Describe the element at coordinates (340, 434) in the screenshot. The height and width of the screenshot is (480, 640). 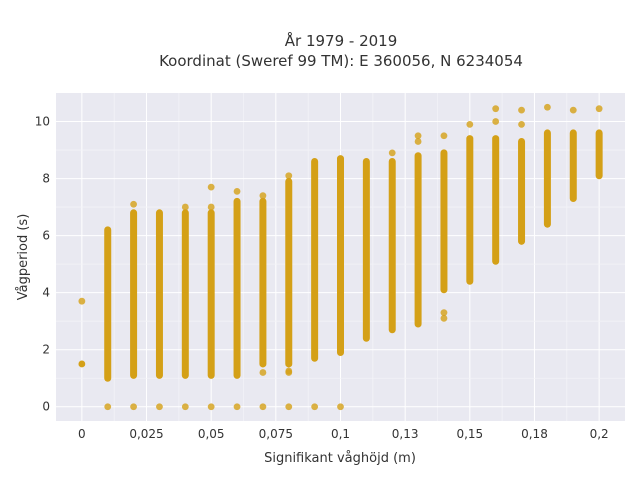
I see `x-tick-label: 0,1` at that location.